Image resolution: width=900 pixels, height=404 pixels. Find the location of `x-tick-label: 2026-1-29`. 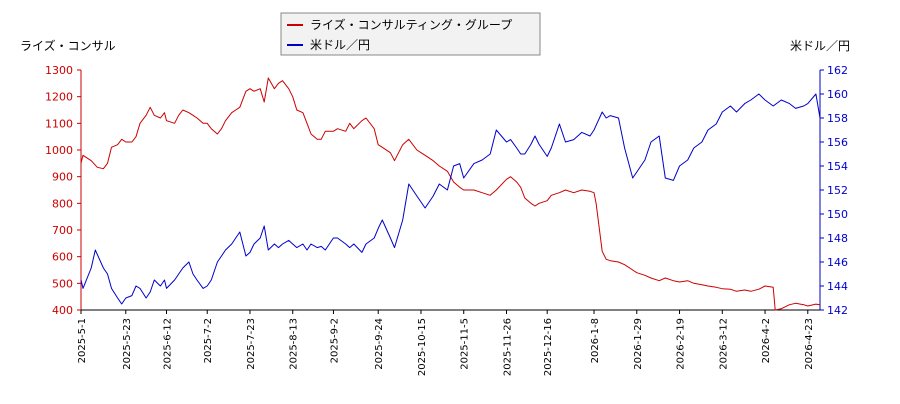

x-tick-label: 2026-1-29 is located at coordinates (638, 344).